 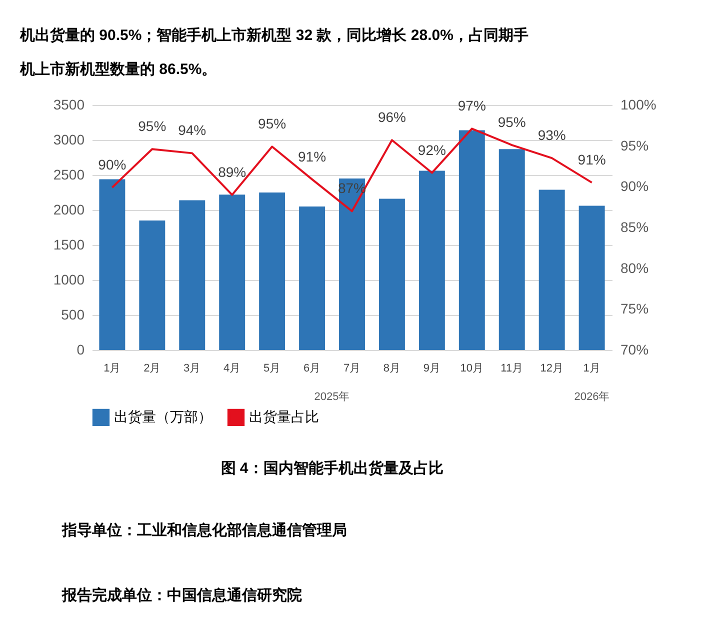 What do you see at coordinates (69, 280) in the screenshot?
I see `y-tick-label: 1000` at bounding box center [69, 280].